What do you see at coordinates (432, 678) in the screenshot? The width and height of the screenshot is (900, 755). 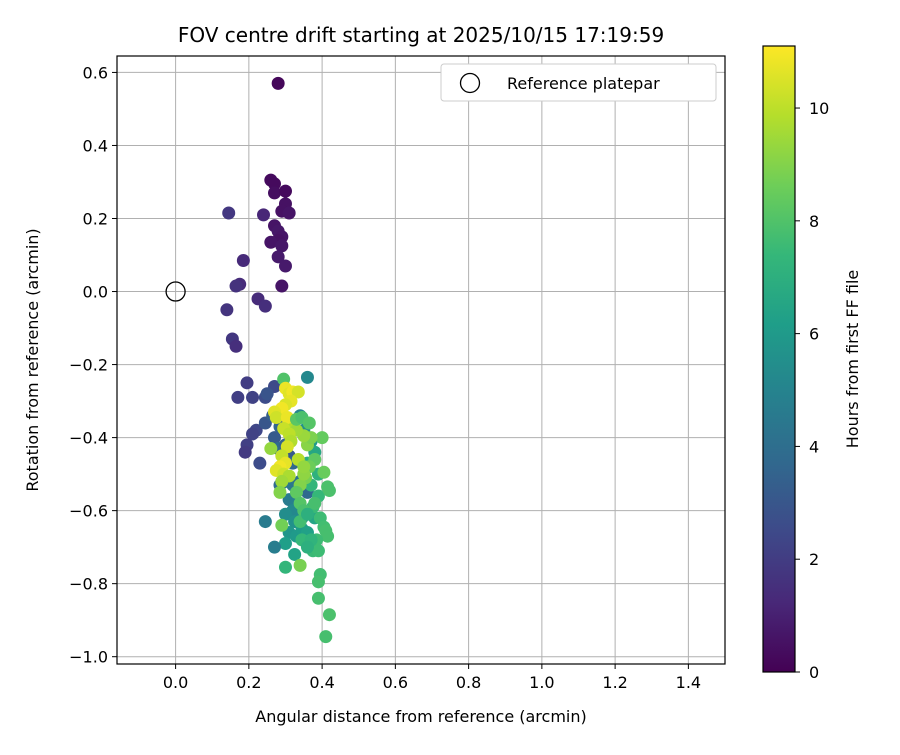 I see `x-axis-ticks: 0.0 0.2 0.4 0.6 0.8 1.0 1.2 1.4` at bounding box center [432, 678].